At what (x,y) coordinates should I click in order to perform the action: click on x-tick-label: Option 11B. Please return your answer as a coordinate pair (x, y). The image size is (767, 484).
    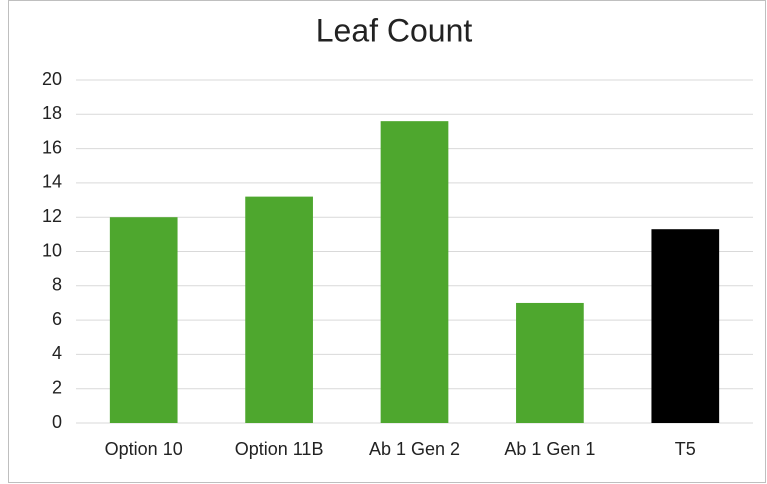
    Looking at the image, I should click on (279, 449).